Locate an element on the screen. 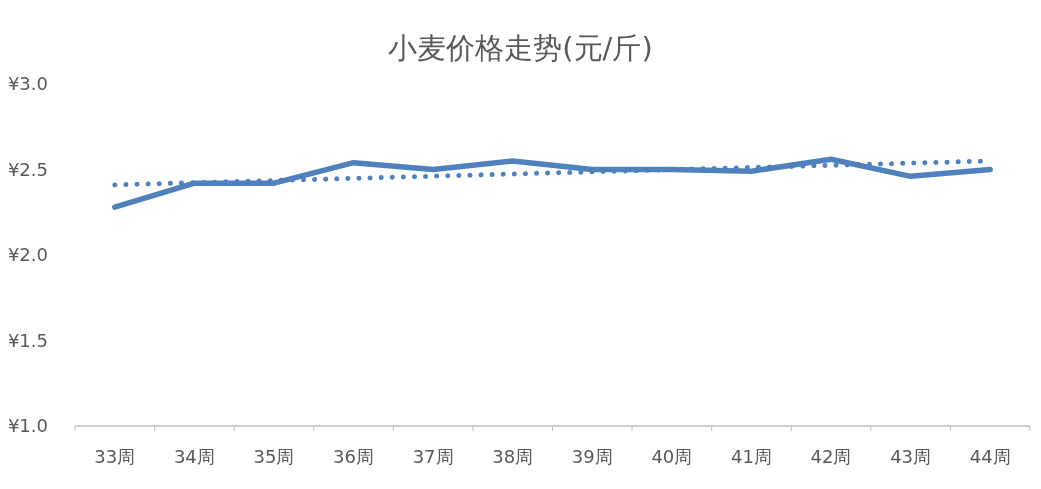  y-tick-label: ¥3.0 is located at coordinates (27, 83).